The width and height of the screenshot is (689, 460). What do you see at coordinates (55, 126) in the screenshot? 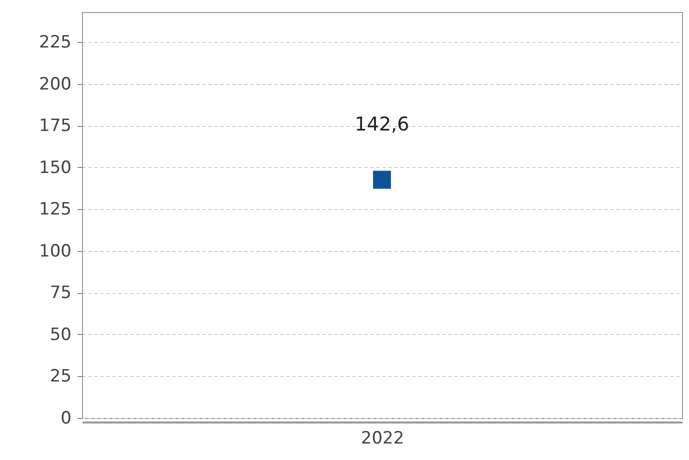
I see `y-tick-label: 175` at bounding box center [55, 126].